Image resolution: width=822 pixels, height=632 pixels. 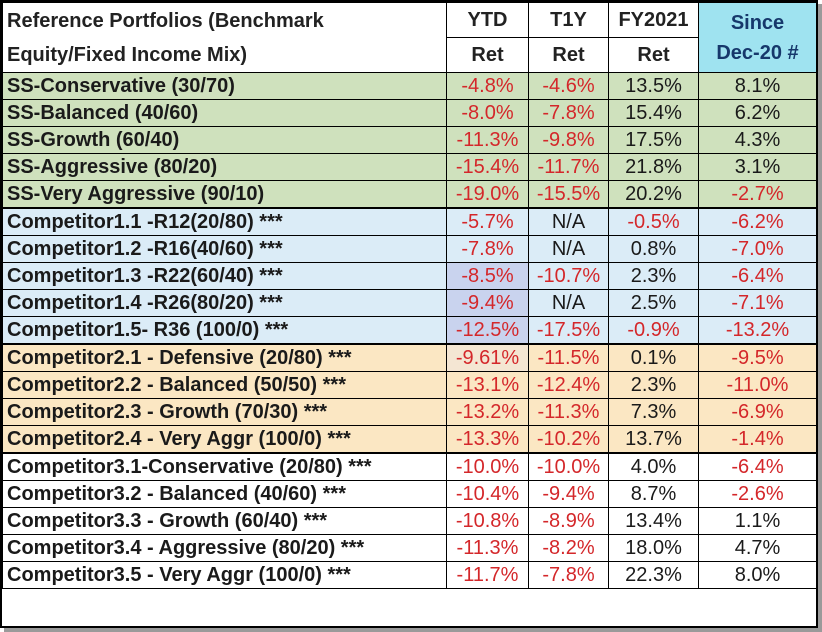 I want to click on portfolio-name-cell: Competitor2.1 - Defensive (20/80) ***, so click(x=224, y=357).